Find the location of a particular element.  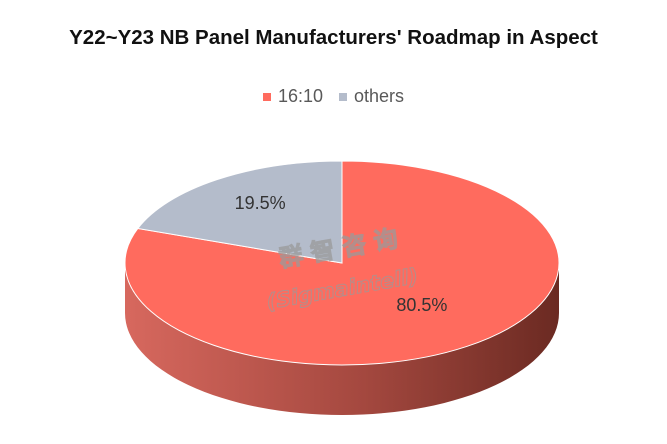

legend-item-others: others is located at coordinates (371, 96).